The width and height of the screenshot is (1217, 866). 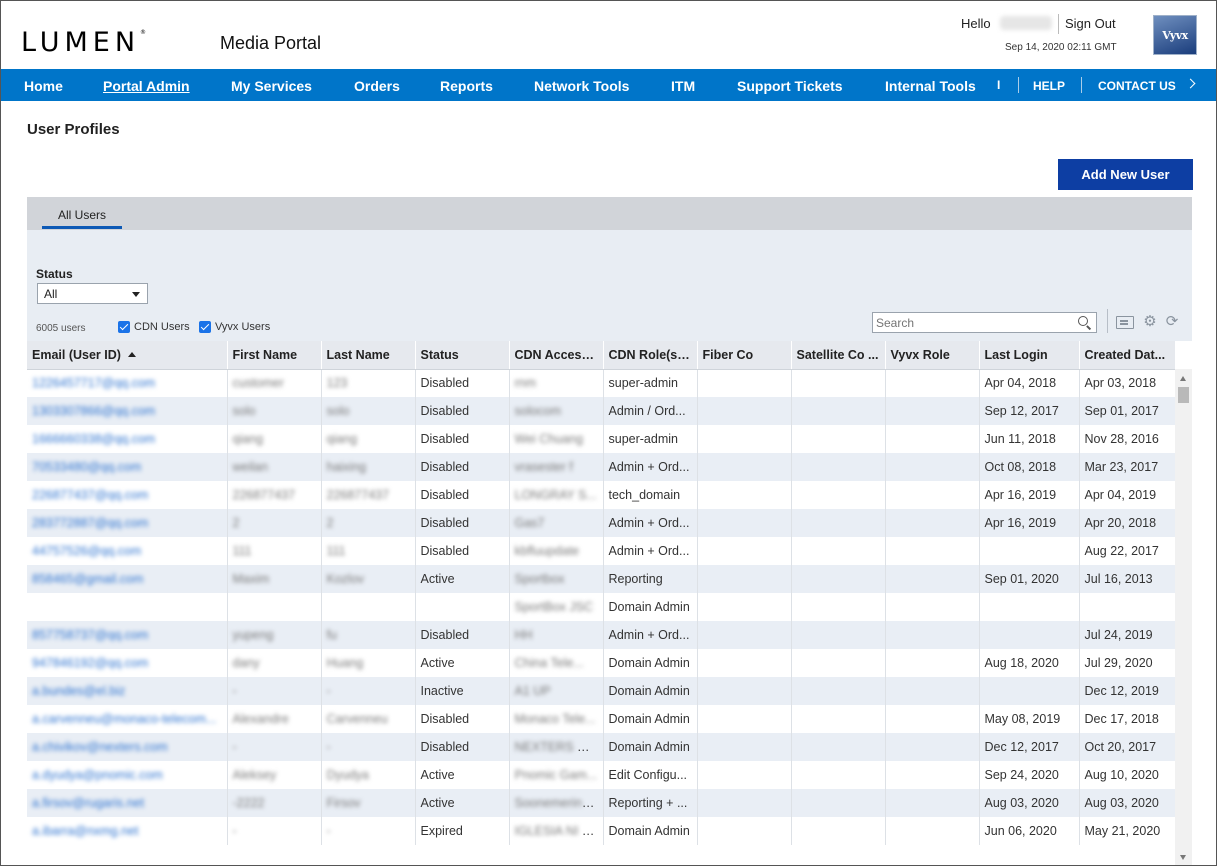 I want to click on scroll-down-icon, so click(x=1183, y=857).